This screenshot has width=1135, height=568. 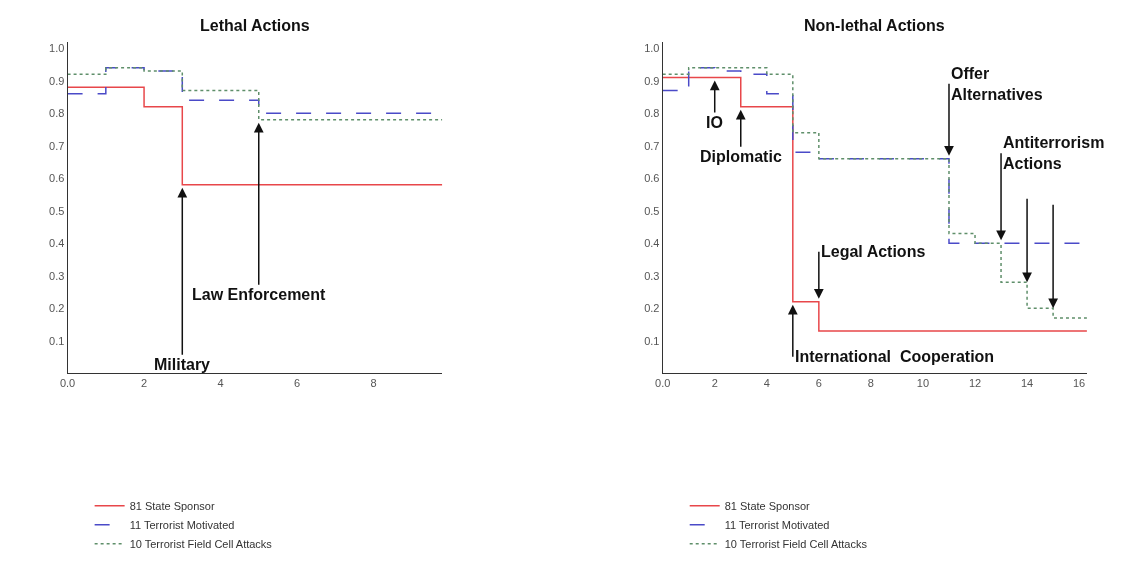 What do you see at coordinates (873, 251) in the screenshot?
I see `annotation: Legal Actions` at bounding box center [873, 251].